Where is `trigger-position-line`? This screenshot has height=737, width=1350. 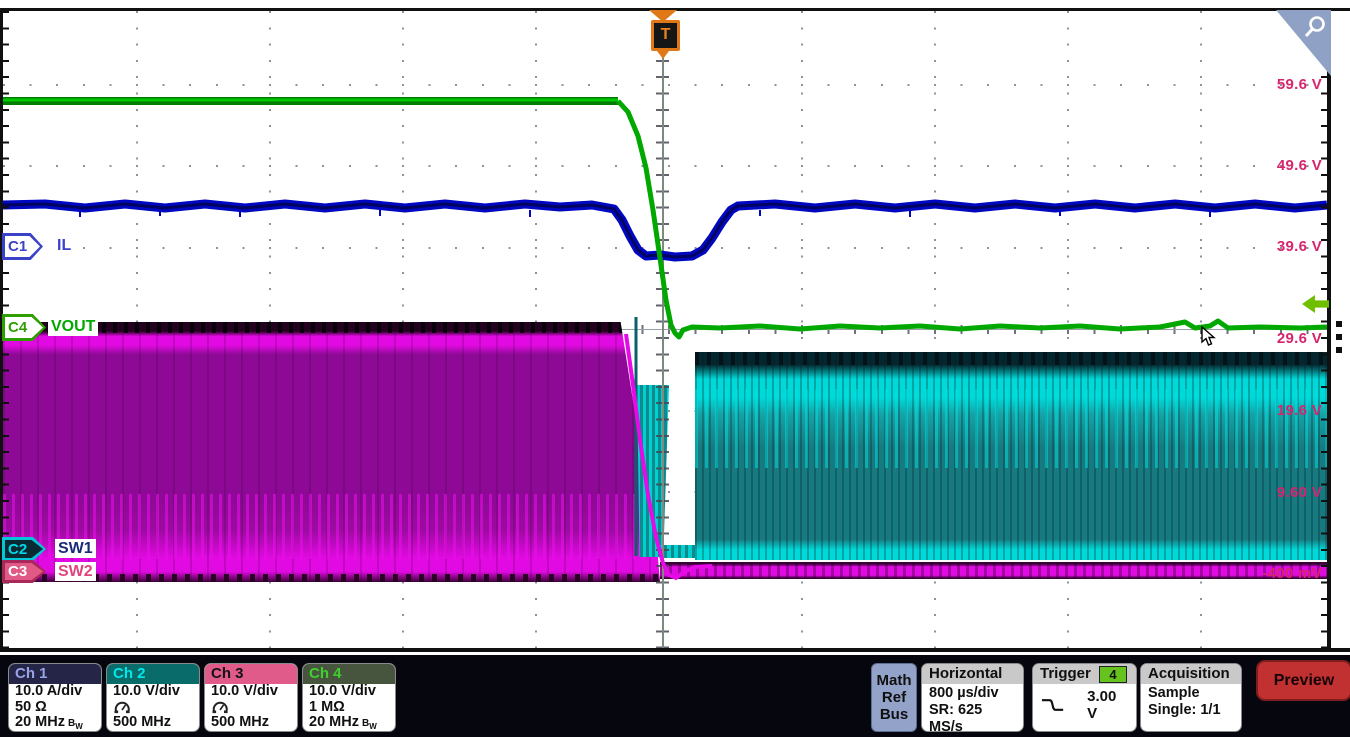 trigger-position-line is located at coordinates (663, 329).